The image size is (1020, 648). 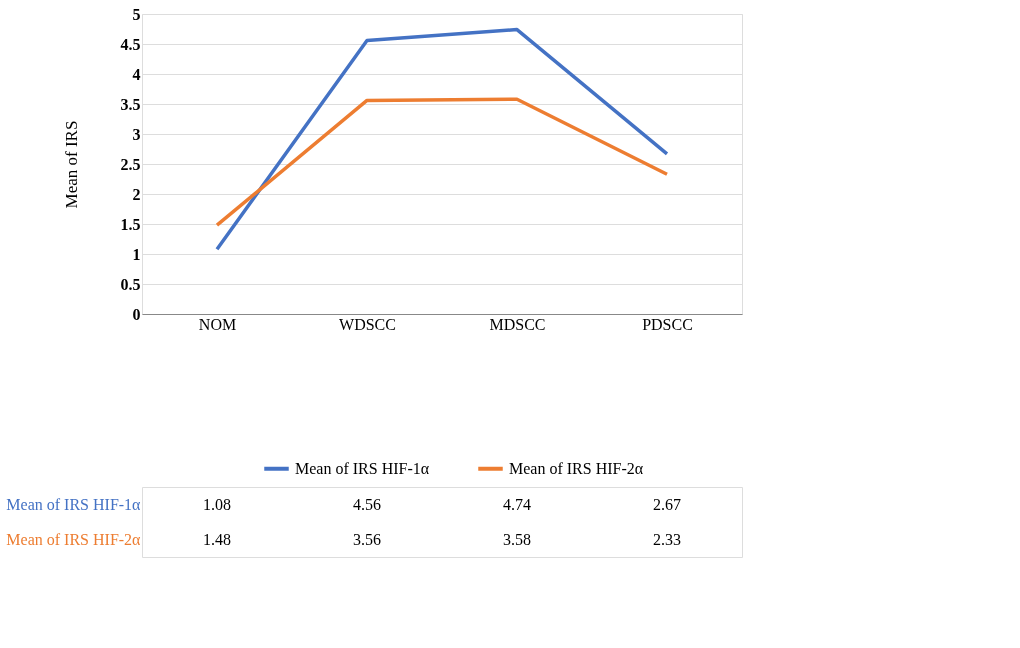 I want to click on y-tick-label: 1, so click(x=136, y=254).